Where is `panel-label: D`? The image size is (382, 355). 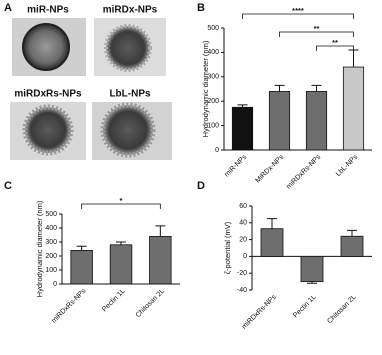
panel-label: D is located at coordinates (201, 186).